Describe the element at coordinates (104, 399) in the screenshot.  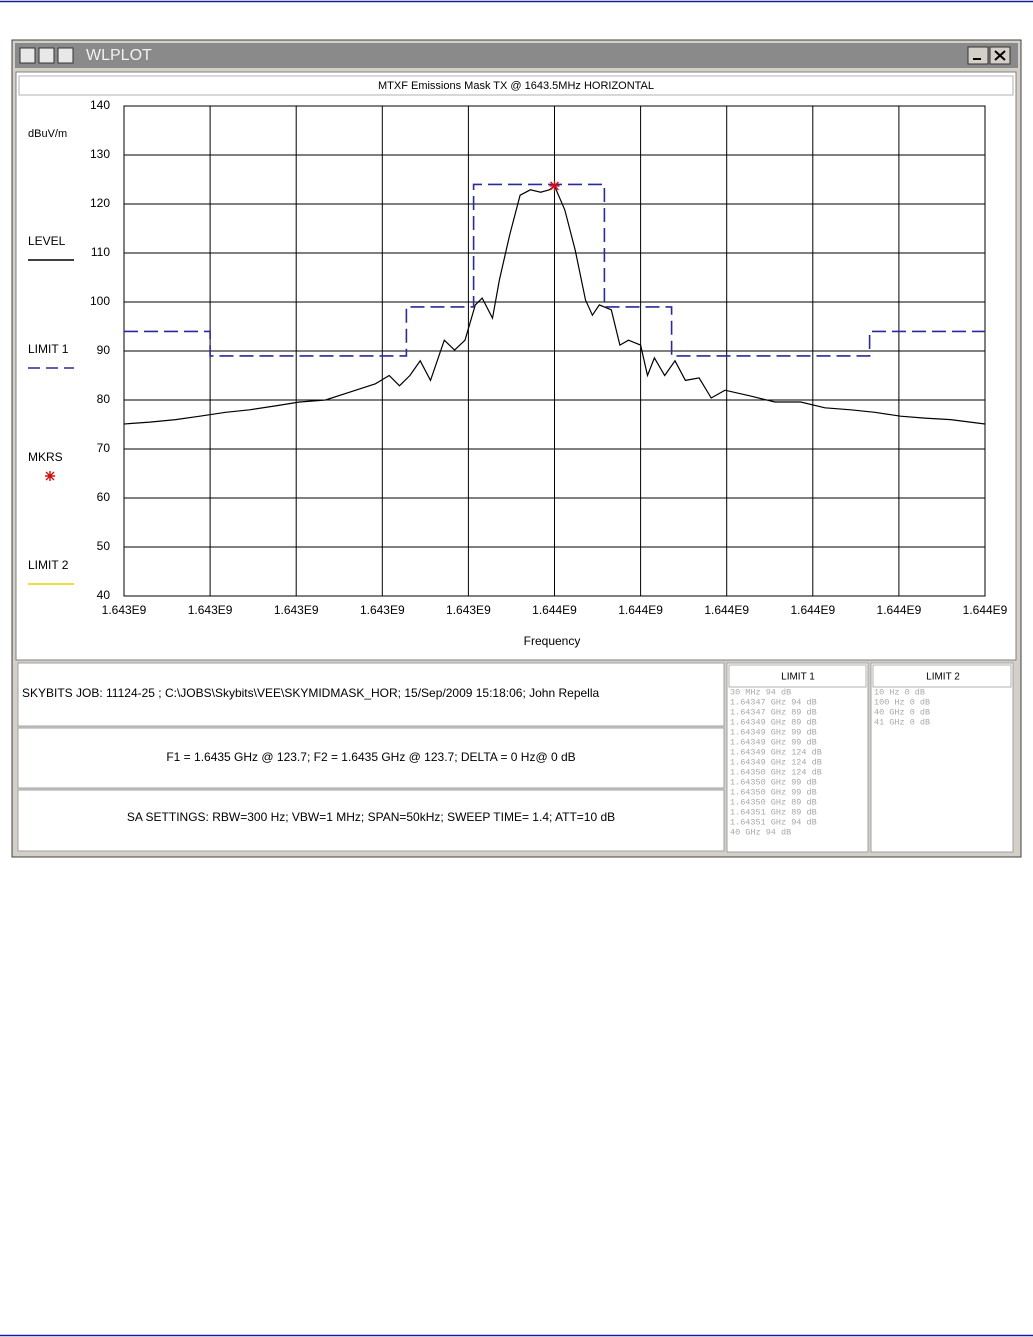
I see `y-tick-label: 80` at that location.